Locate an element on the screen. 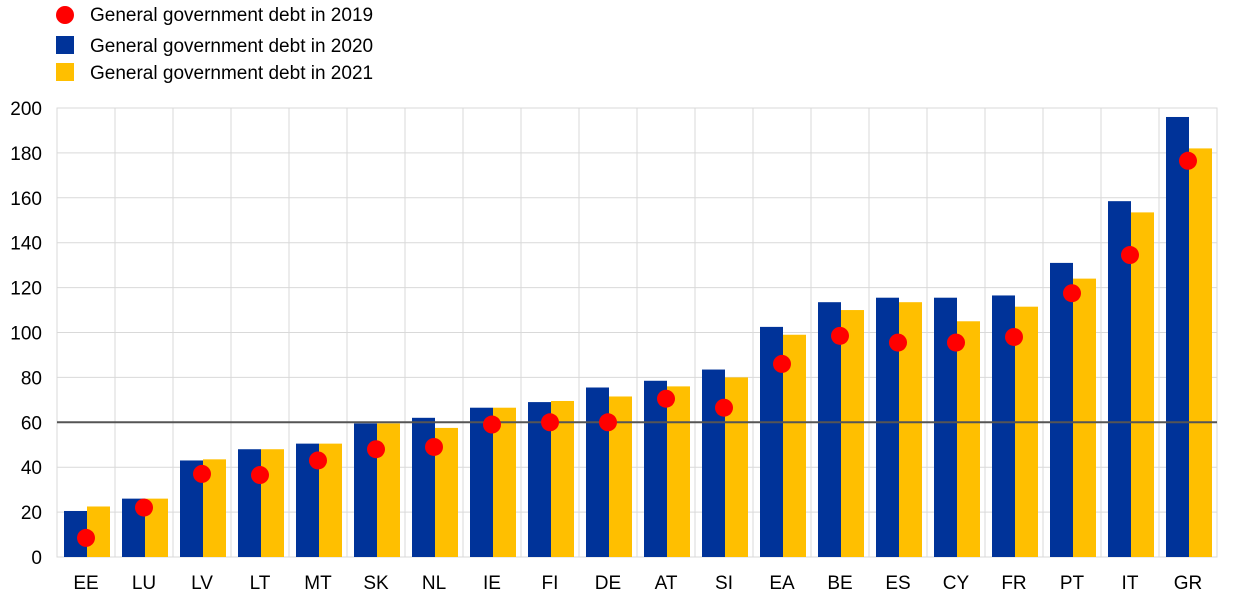  y-tick-label: 20 is located at coordinates (31, 513).